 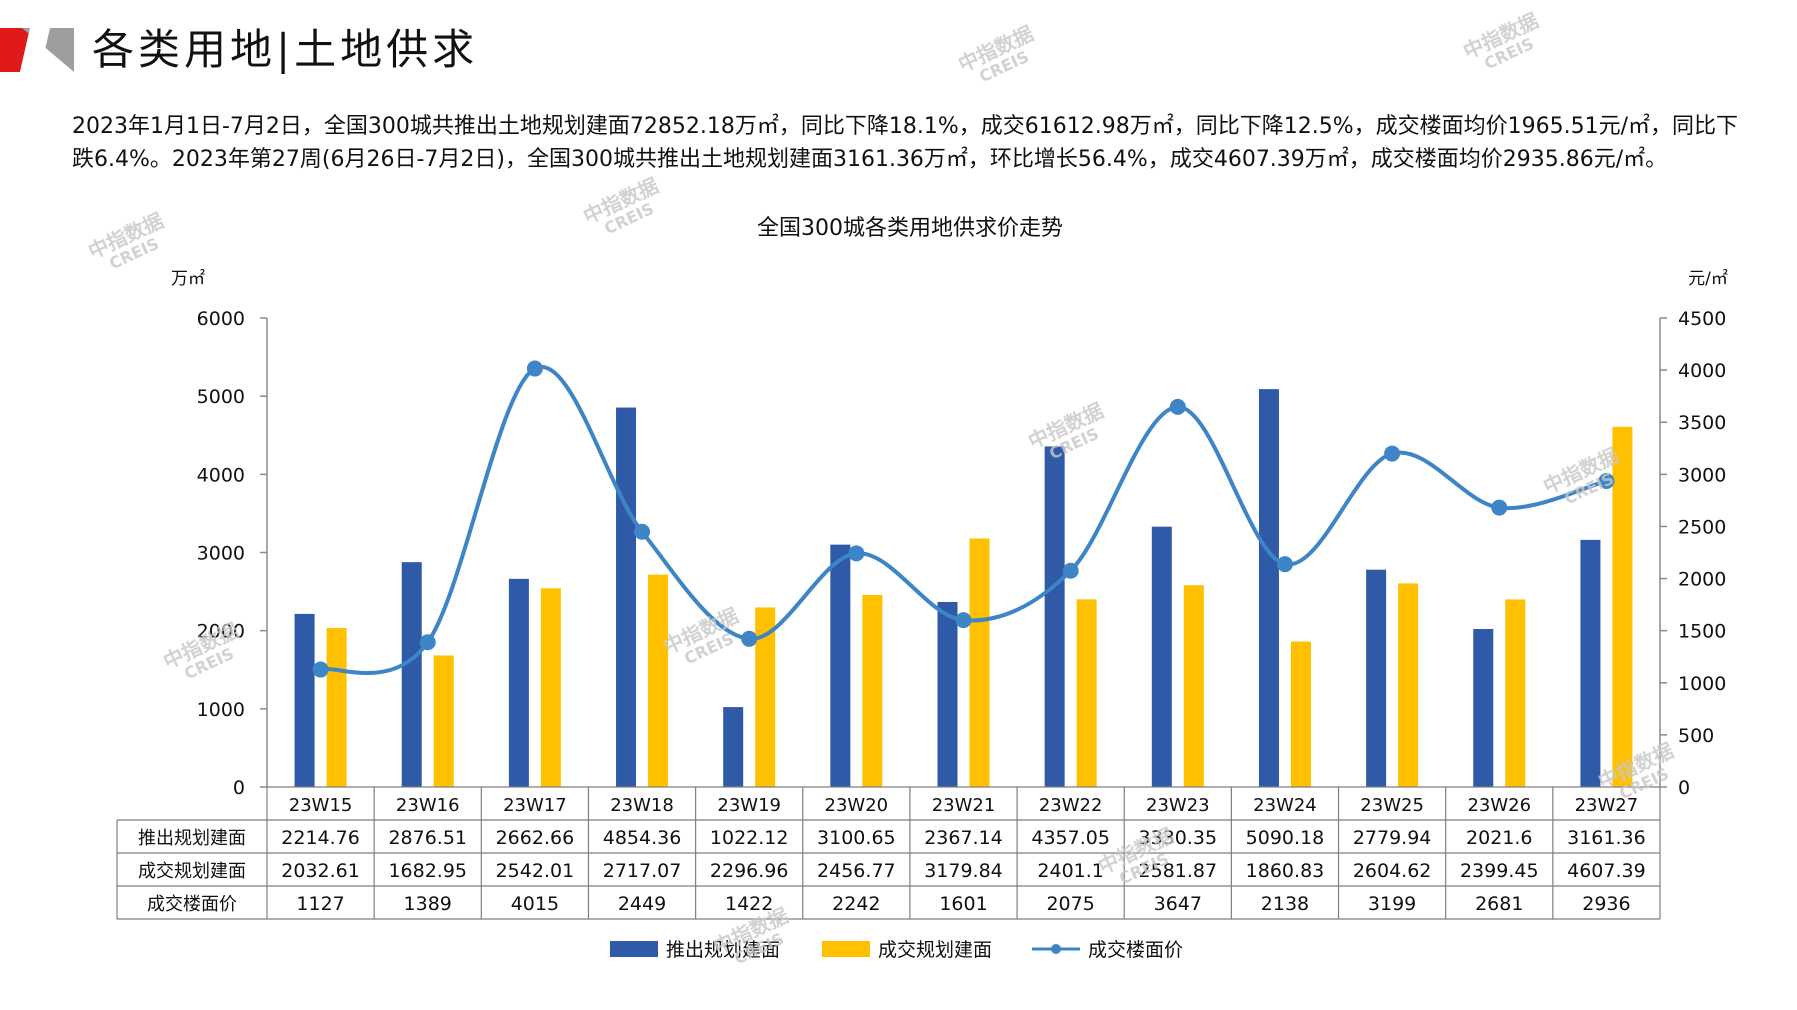 I want to click on x-axis-category-label: 23W24, so click(x=1285, y=805).